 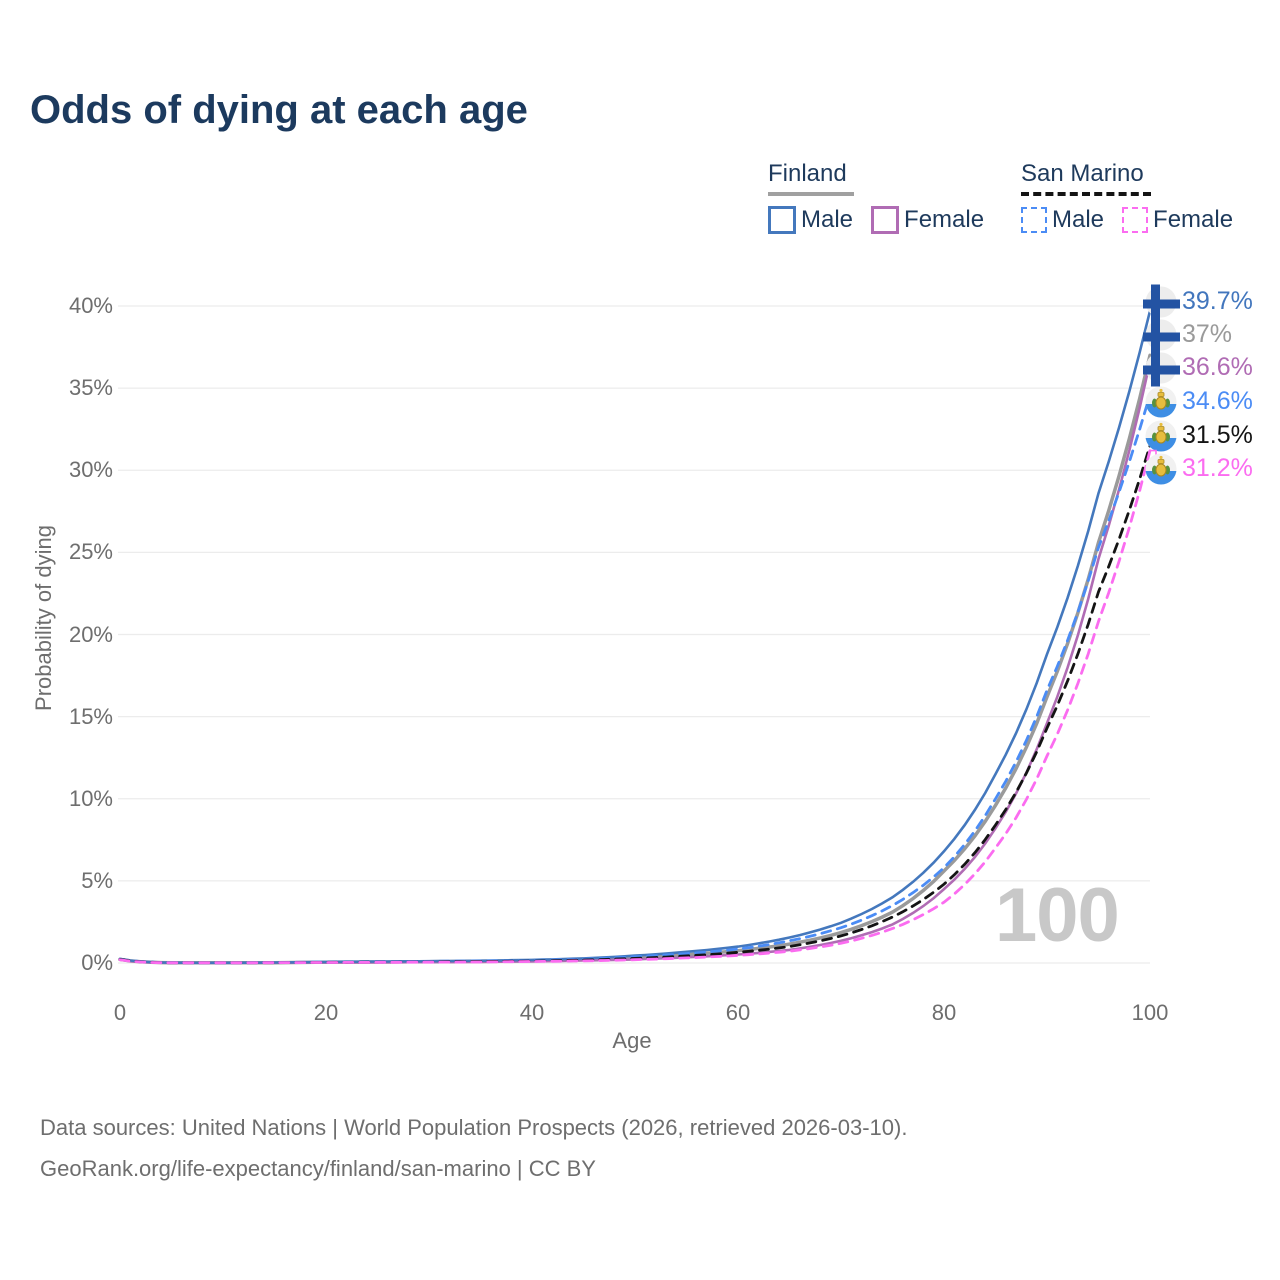 I want to click on x-tick-80: 80, so click(x=944, y=1012).